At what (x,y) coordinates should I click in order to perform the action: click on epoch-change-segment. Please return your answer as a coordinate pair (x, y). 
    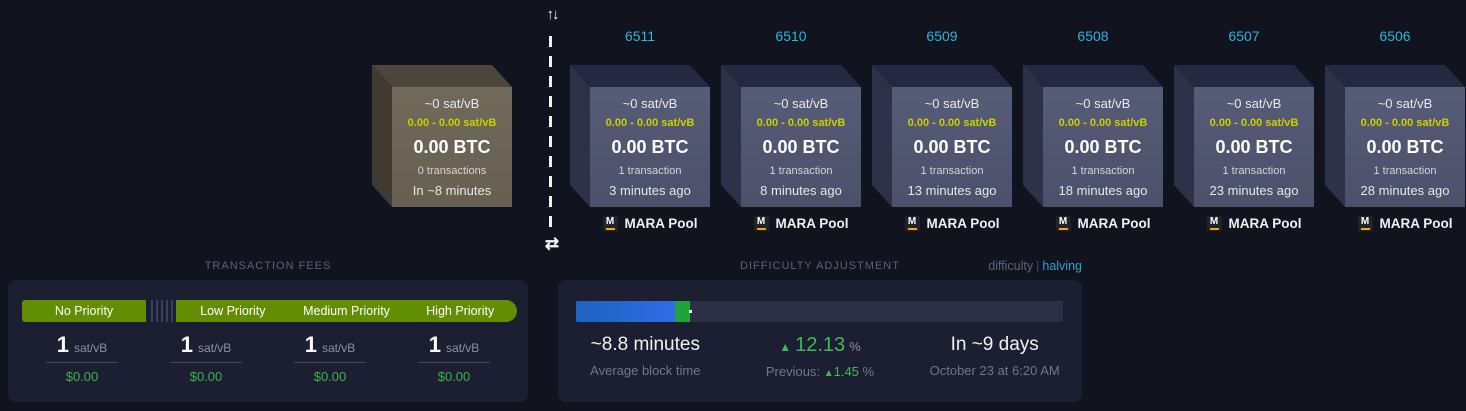
    Looking at the image, I should click on (683, 311).